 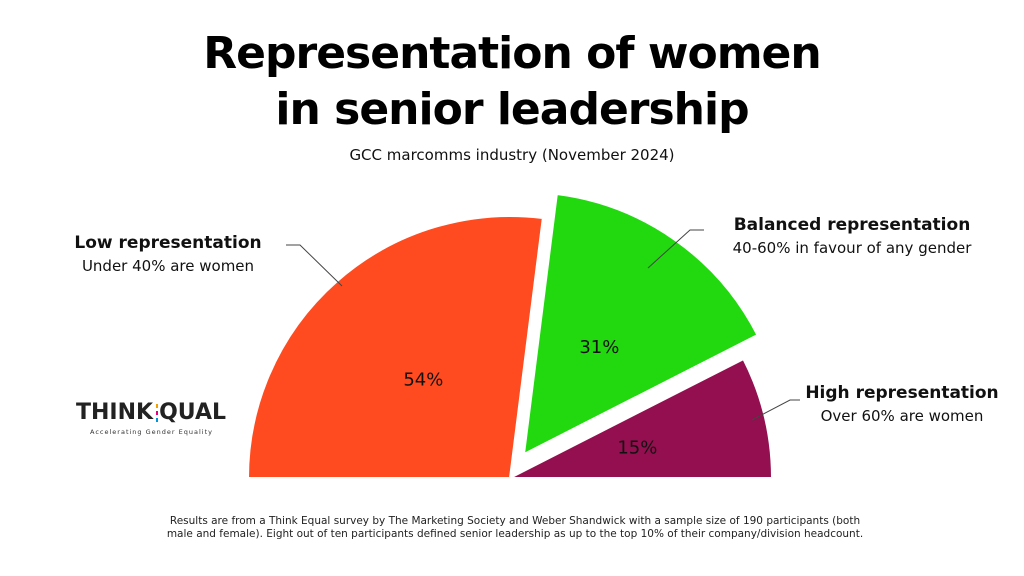 I want to click on logo-wordmark: THINK QUAL, so click(x=151, y=412).